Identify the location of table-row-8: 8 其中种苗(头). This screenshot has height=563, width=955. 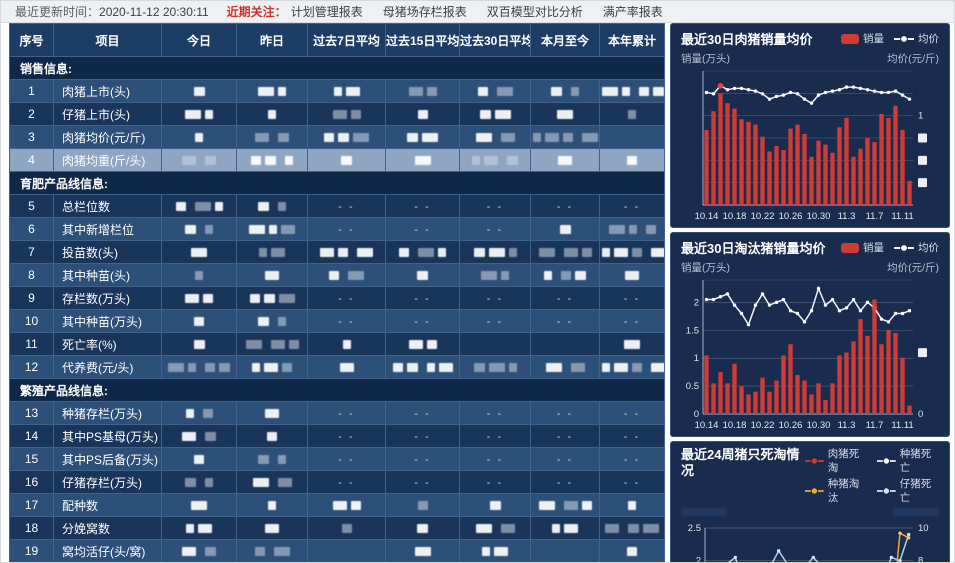
(337, 275).